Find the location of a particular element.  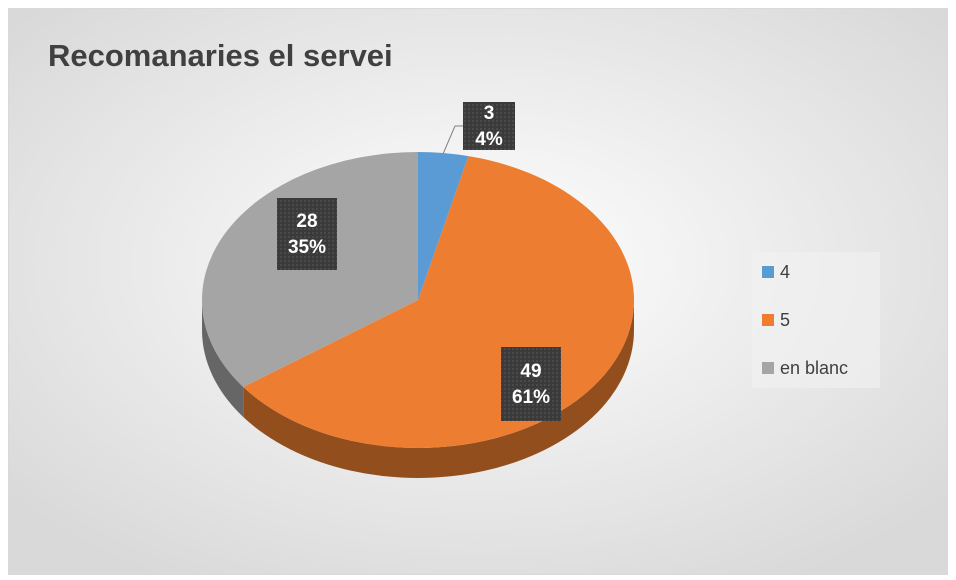

data-label-value: 28 is located at coordinates (306, 221).